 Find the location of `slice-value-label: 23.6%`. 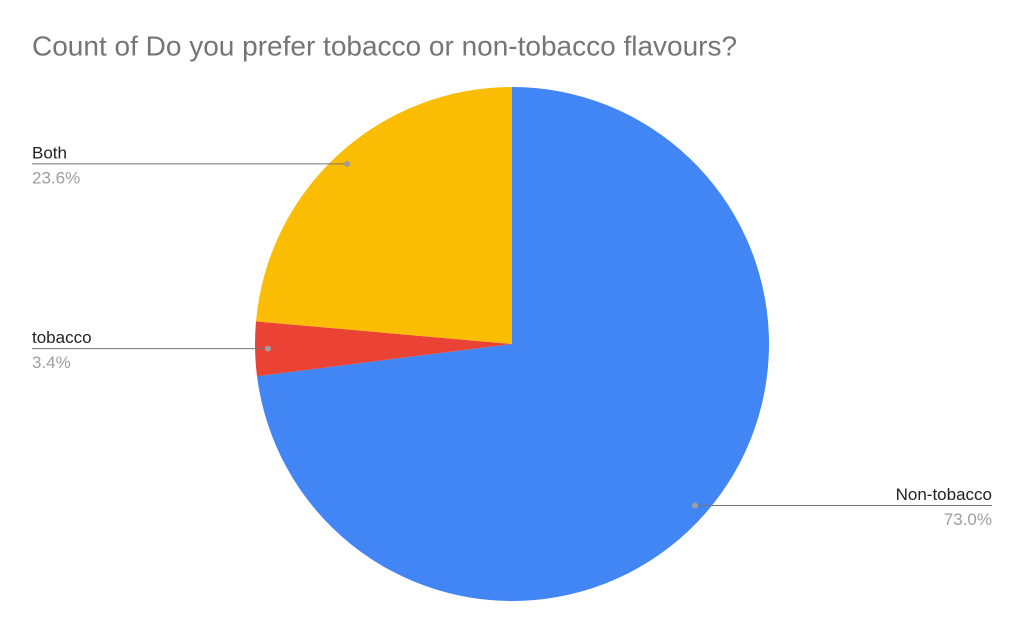

slice-value-label: 23.6% is located at coordinates (56, 177).